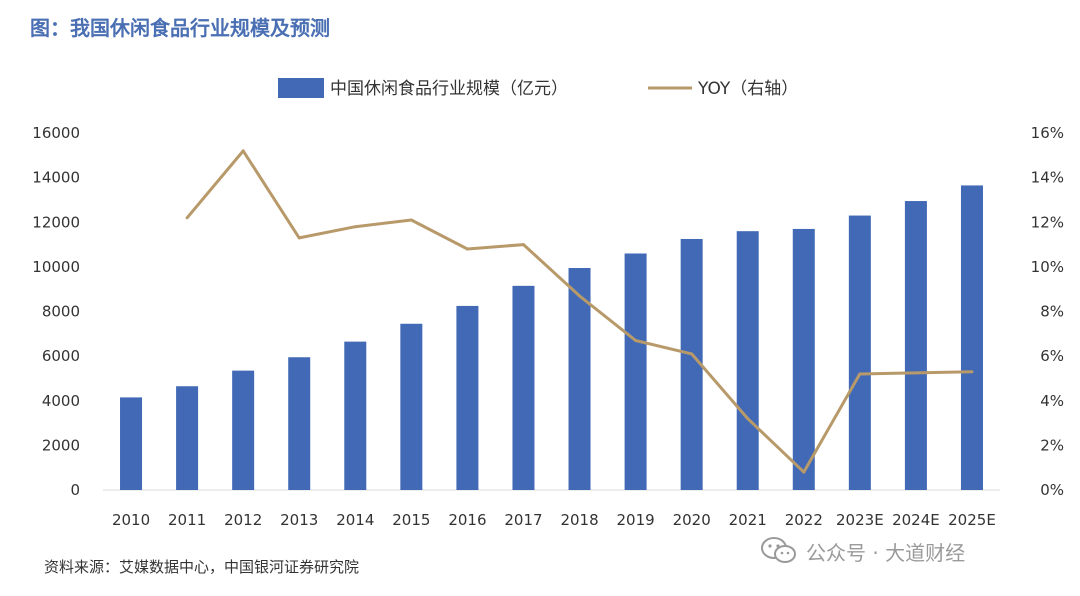 This screenshot has width=1080, height=596. What do you see at coordinates (299, 520) in the screenshot?
I see `x-tick-label: 2013` at bounding box center [299, 520].